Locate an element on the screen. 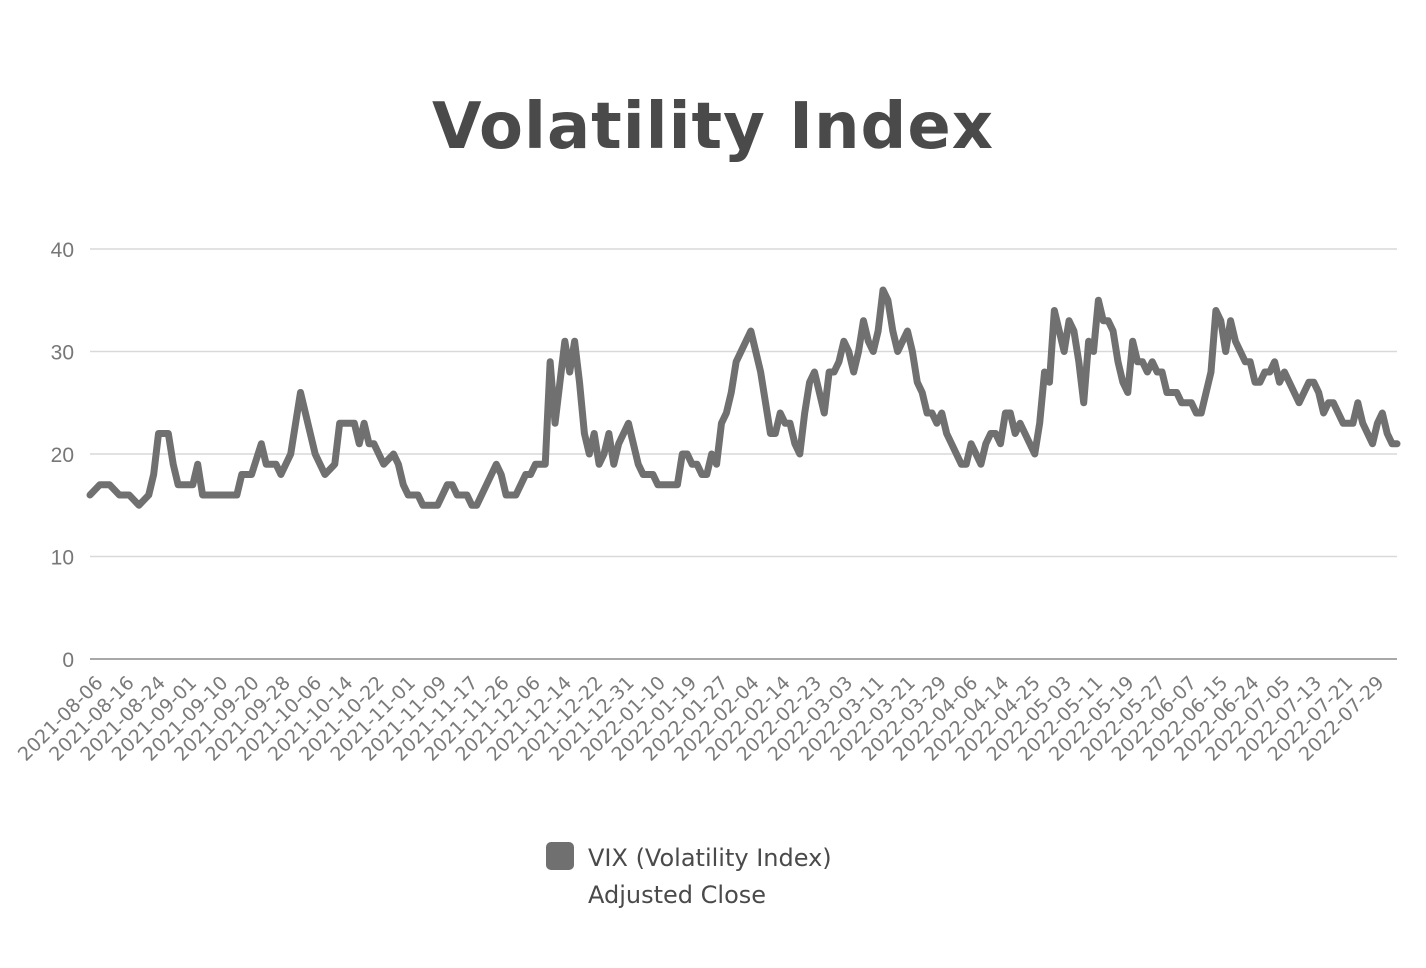 The width and height of the screenshot is (1426, 968). legend-swatch is located at coordinates (560, 856).